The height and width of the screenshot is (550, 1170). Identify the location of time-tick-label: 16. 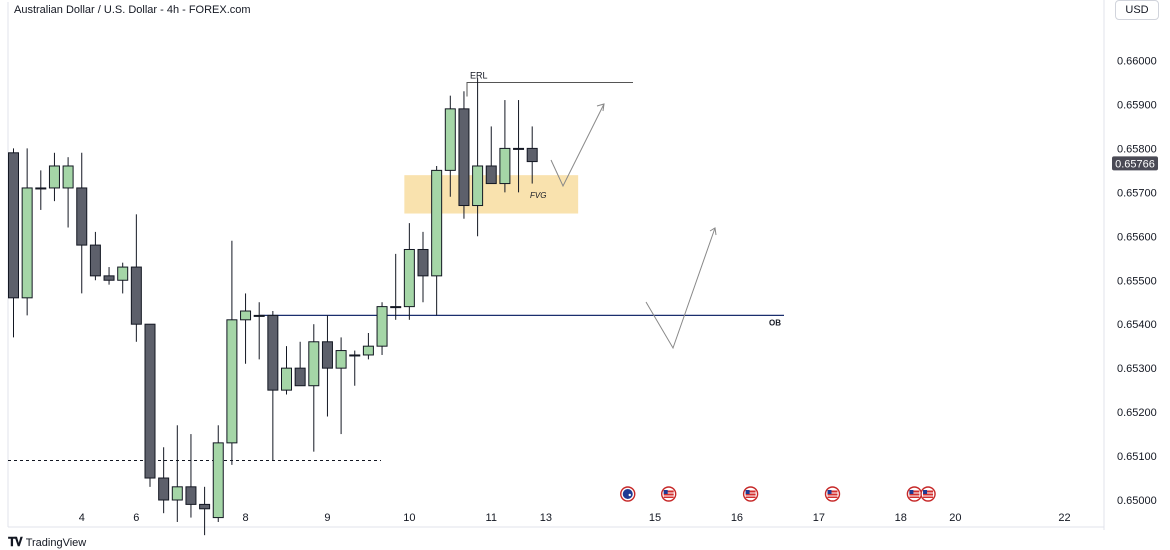
(737, 518).